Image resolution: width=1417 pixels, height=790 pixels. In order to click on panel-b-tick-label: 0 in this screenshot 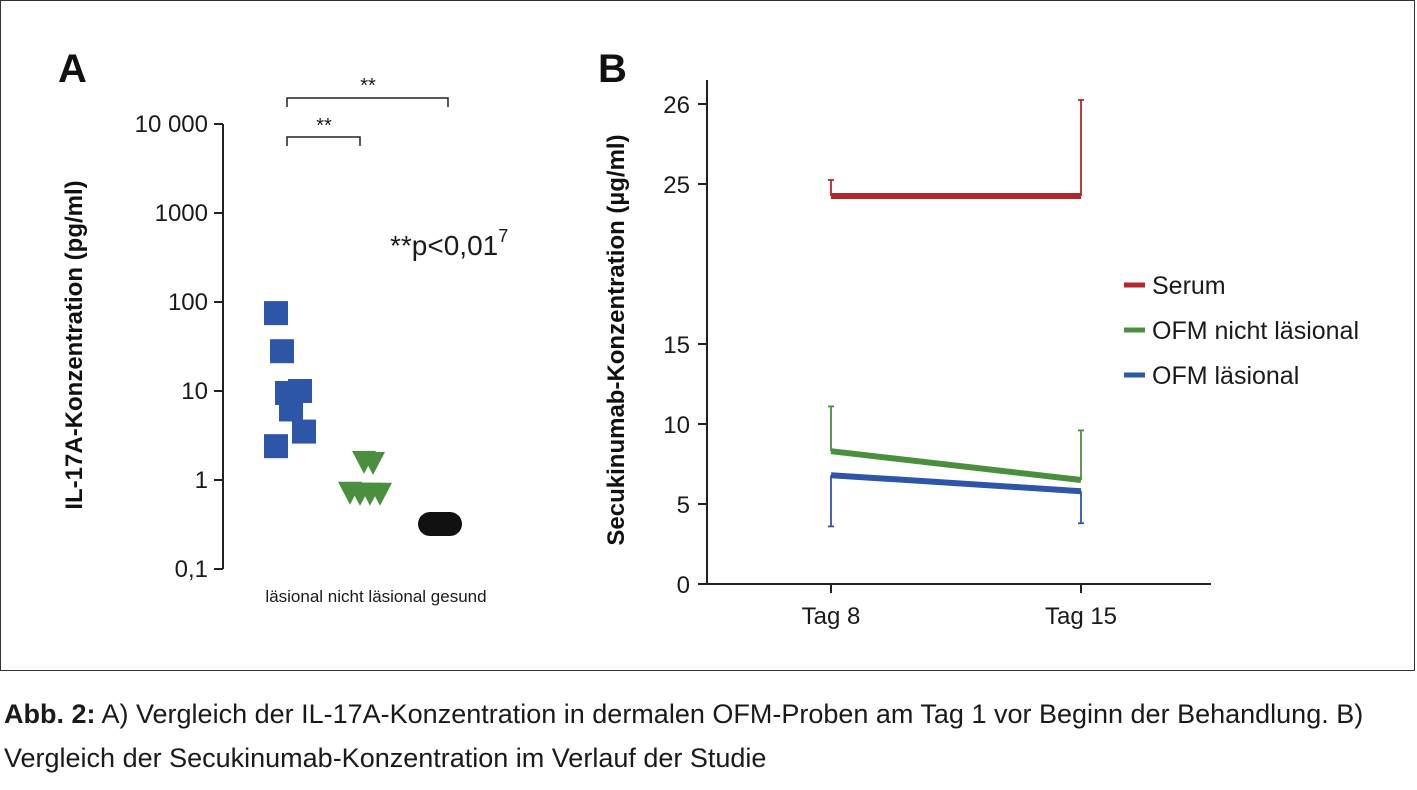, I will do `click(683, 585)`.